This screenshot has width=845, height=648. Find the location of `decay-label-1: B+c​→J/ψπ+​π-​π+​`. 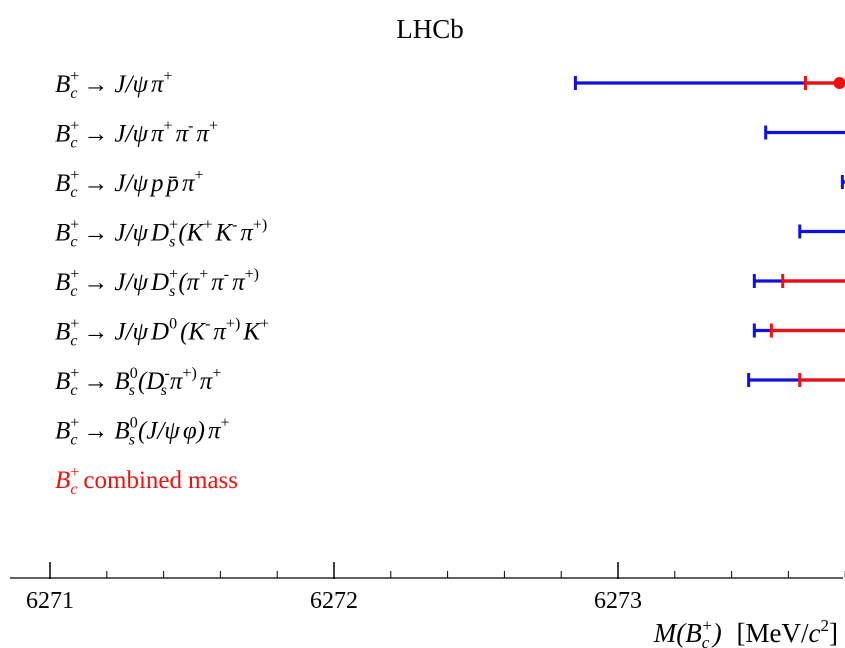

decay-label-1: B+c​→J/ψπ+​π-​π+​ is located at coordinates (136, 135).